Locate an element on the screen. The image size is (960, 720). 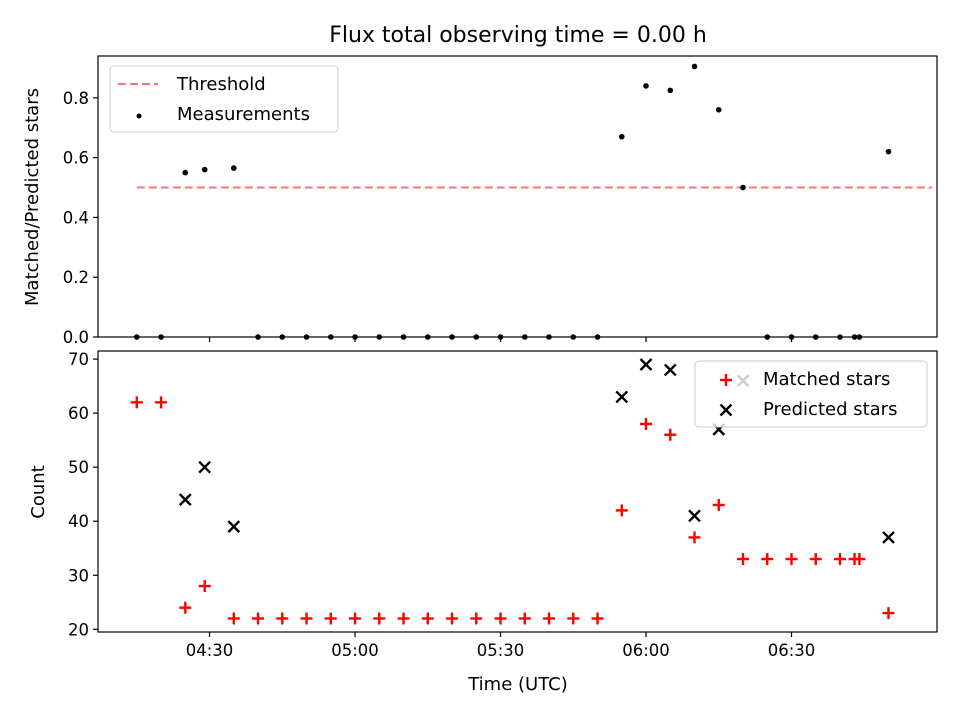
legend-plus-marker is located at coordinates (726, 380).